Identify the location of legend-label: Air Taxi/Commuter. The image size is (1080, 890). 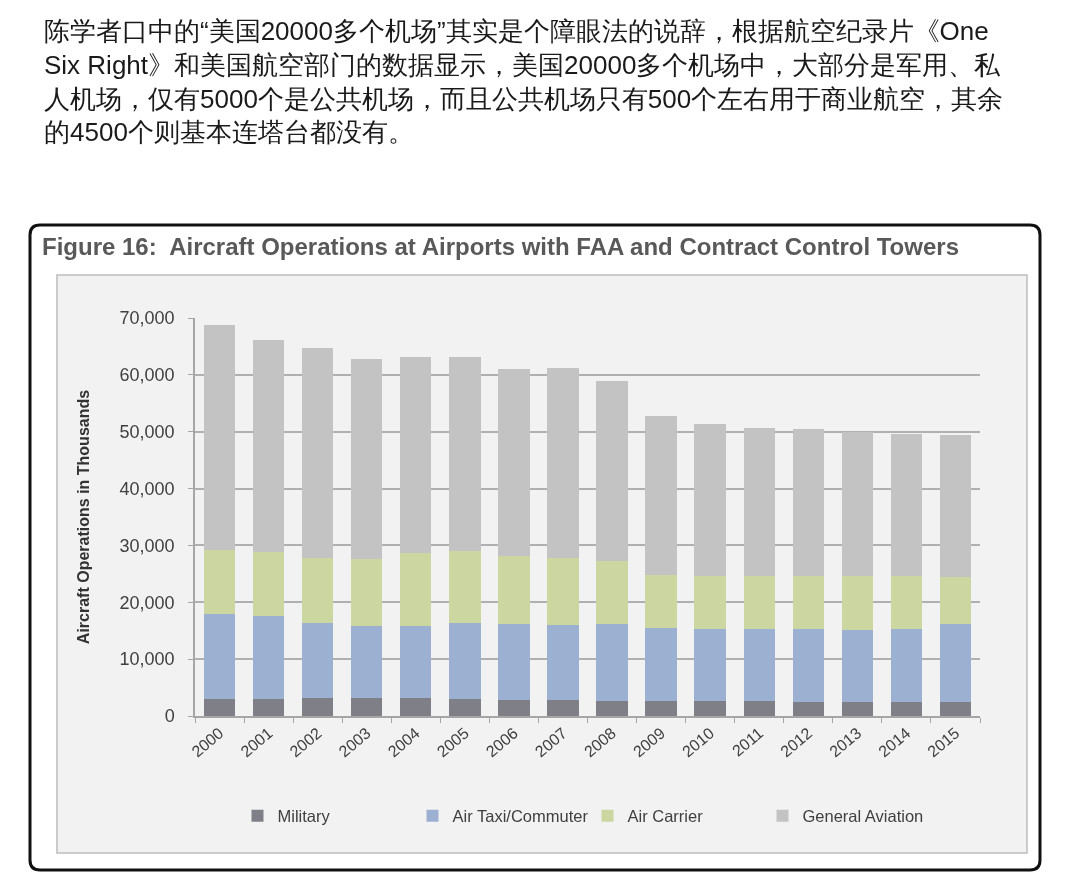
(520, 816).